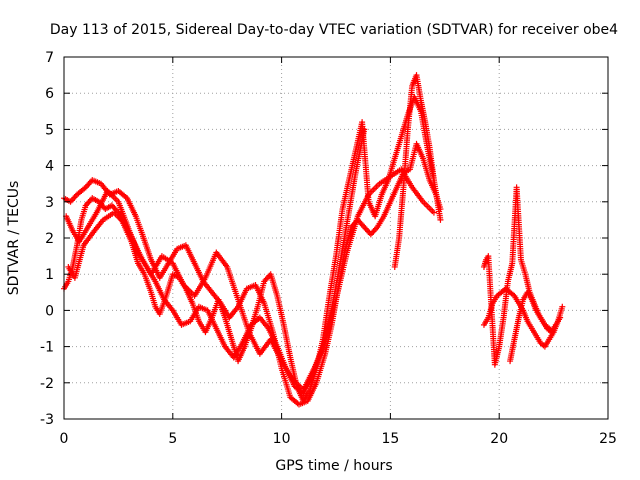  Describe the element at coordinates (49, 311) in the screenshot. I see `y-tick-label: 0` at that location.